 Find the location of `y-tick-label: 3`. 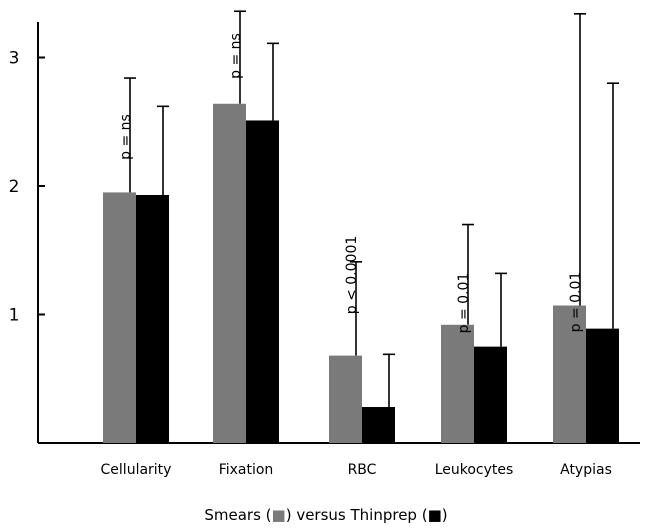

y-tick-label: 3 is located at coordinates (14, 59).